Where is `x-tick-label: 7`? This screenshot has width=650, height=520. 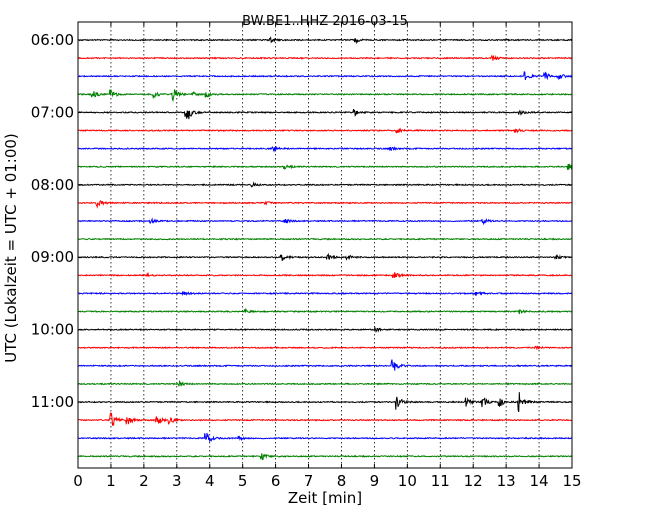
x-tick-label: 7 is located at coordinates (309, 481).